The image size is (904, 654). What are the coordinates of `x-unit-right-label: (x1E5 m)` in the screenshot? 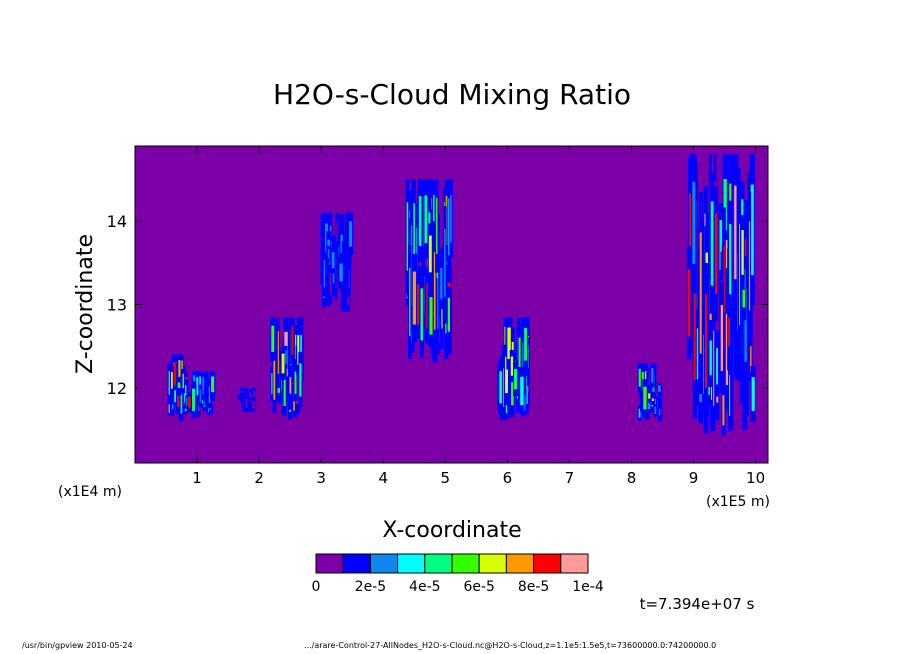 It's located at (738, 502).